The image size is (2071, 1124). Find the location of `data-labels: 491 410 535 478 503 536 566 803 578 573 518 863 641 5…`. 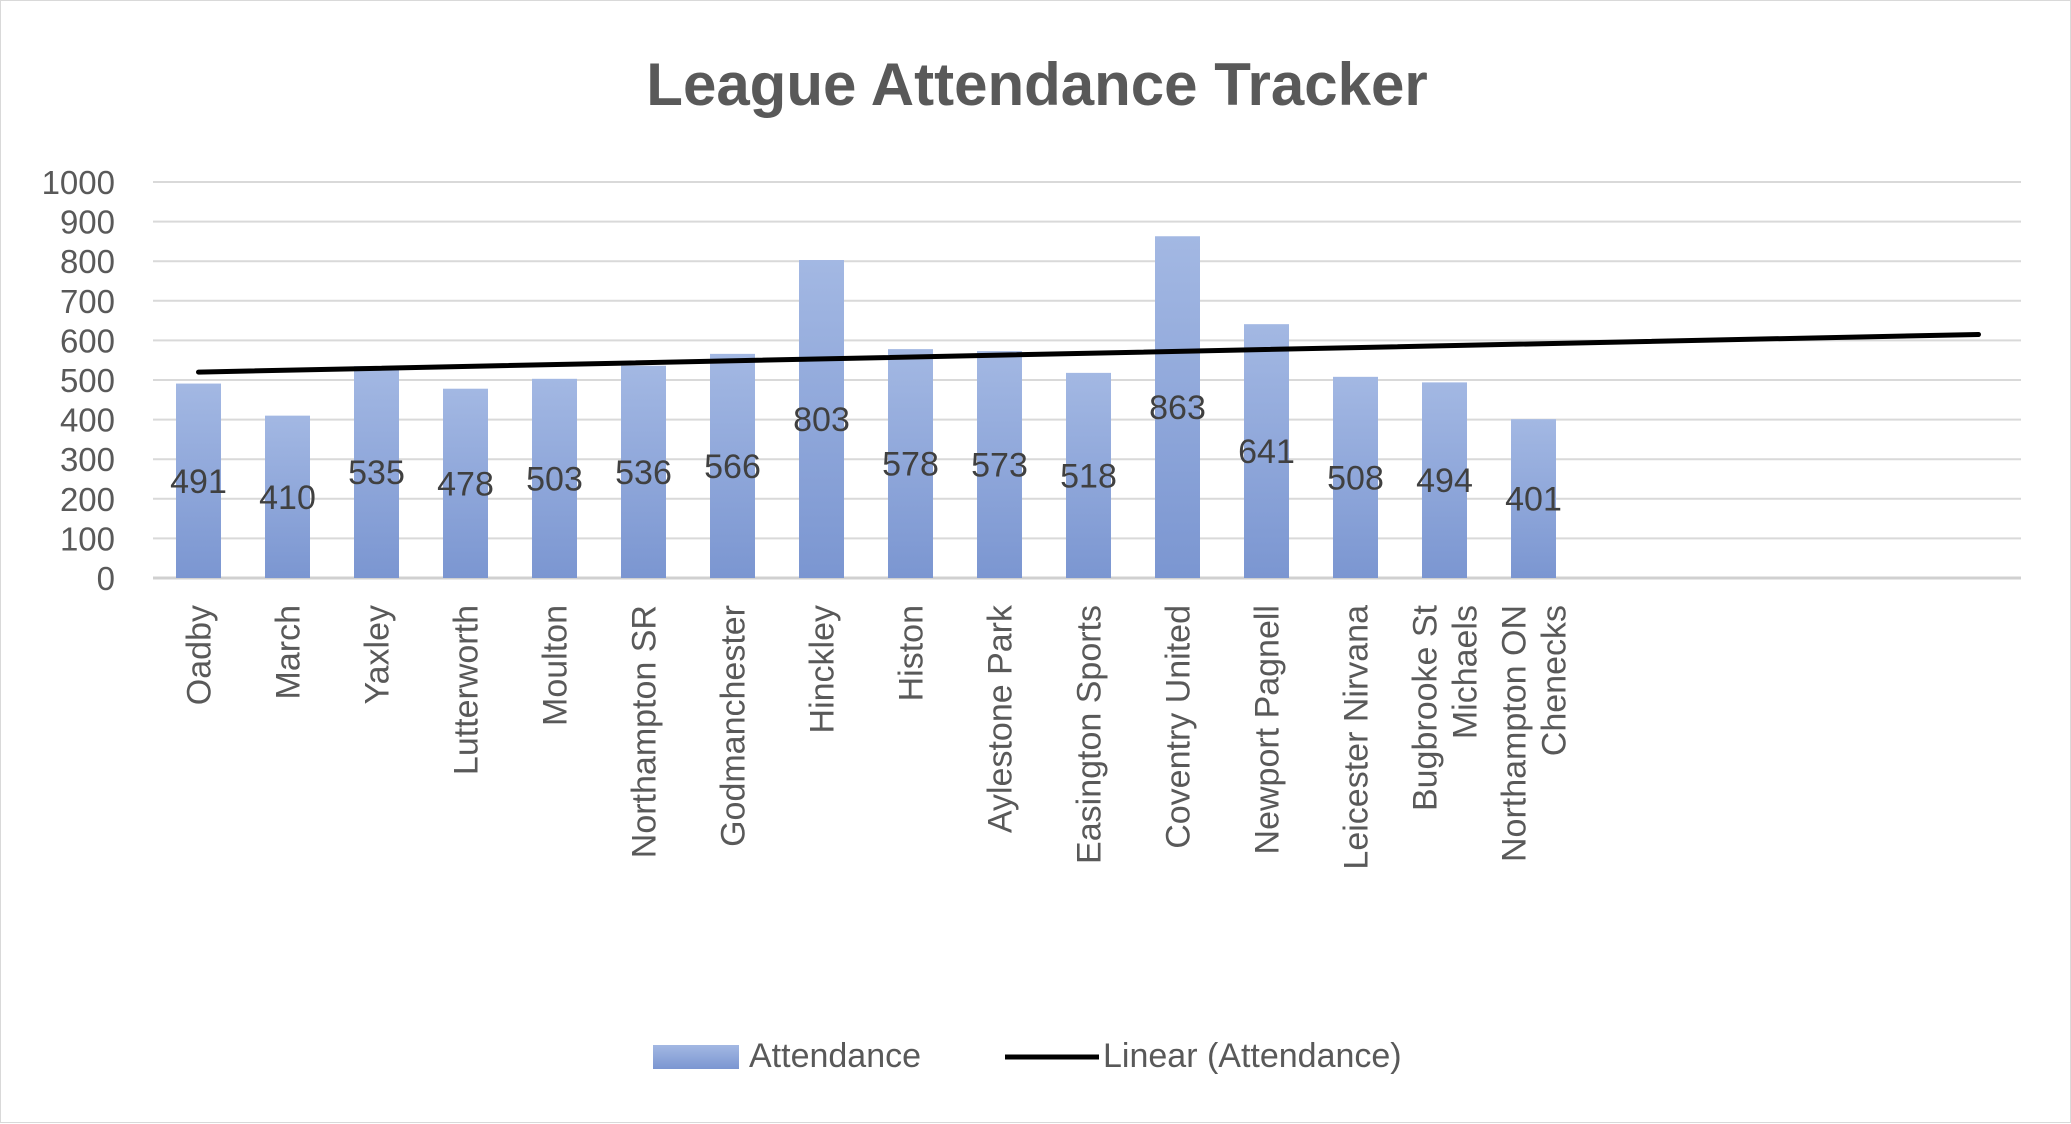

data-labels: 491 410 535 478 503 536 566 803 578 573 518 863 641 5… is located at coordinates (866, 453).